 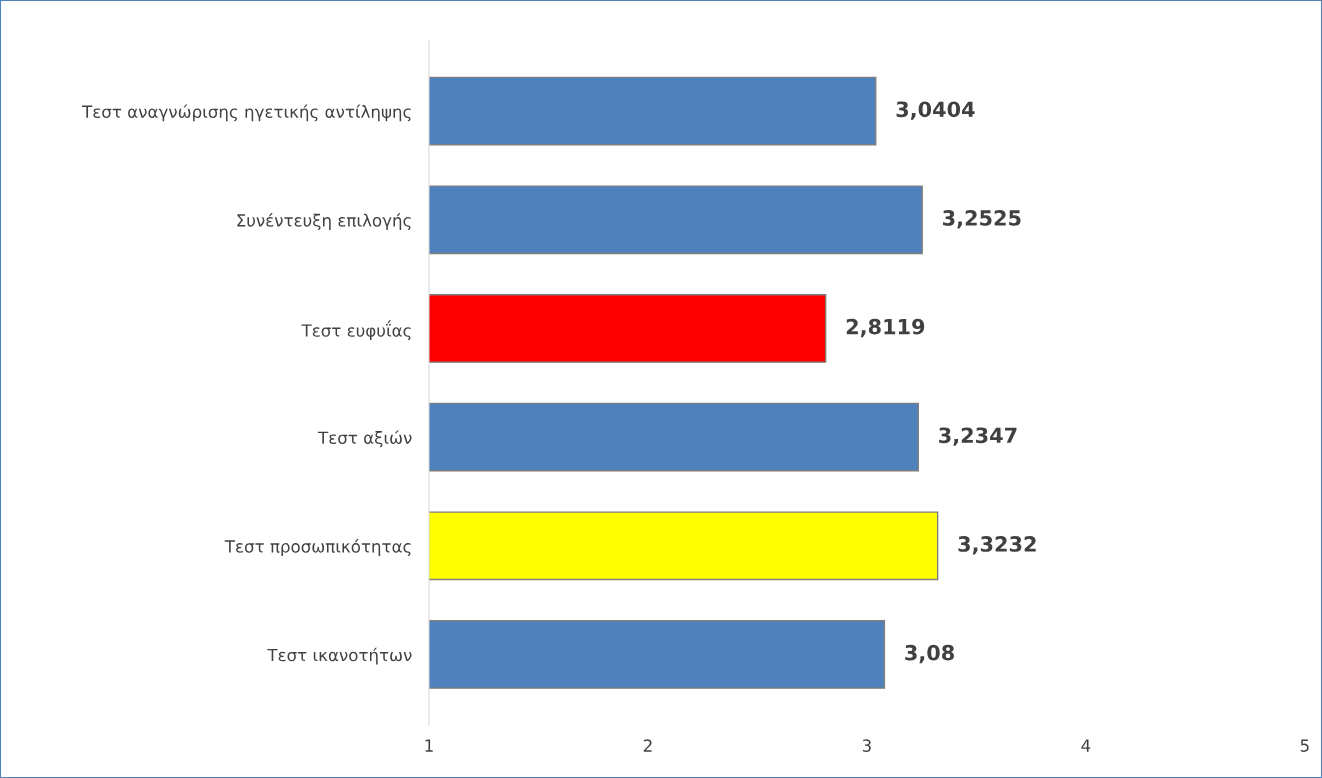 I want to click on data-label: 3,3232, so click(x=997, y=545).